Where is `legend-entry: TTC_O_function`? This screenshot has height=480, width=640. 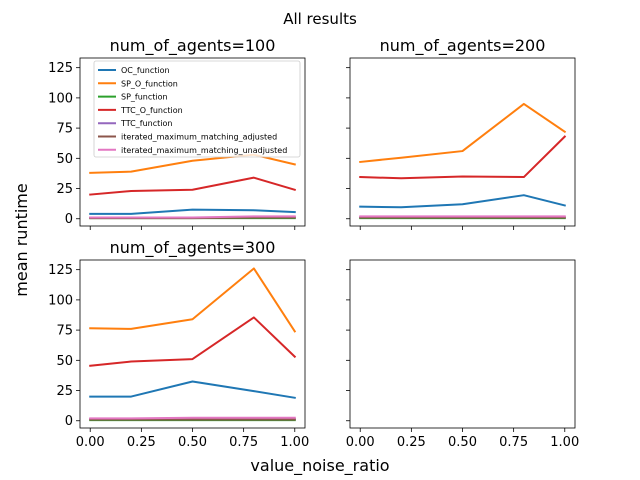 legend-entry: TTC_O_function is located at coordinates (151, 110).